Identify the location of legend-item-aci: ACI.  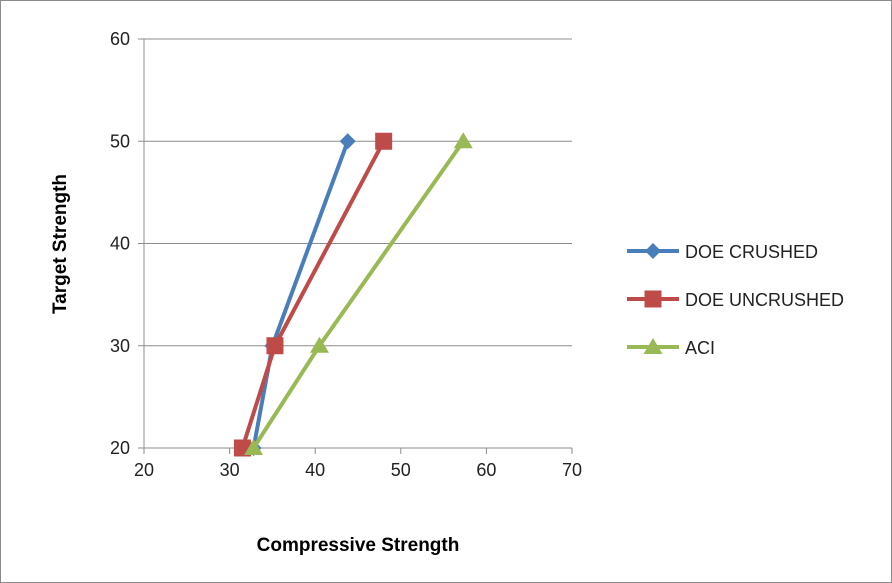
(671, 348).